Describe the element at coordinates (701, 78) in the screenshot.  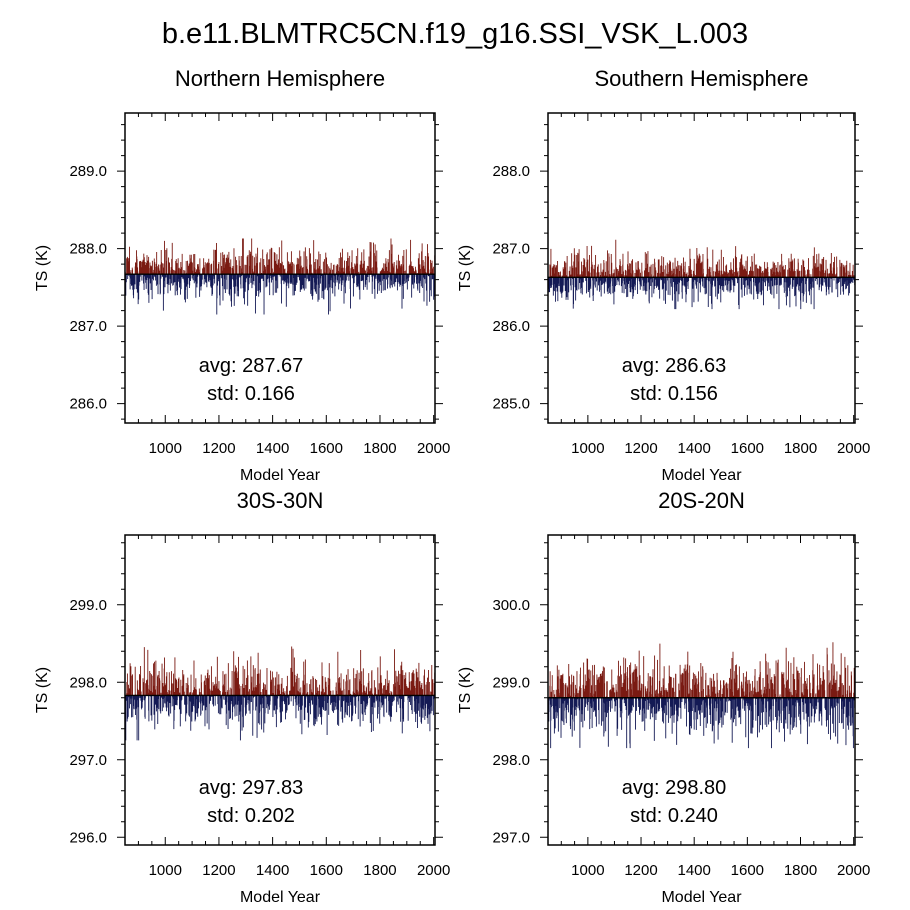
I see `panel-title: Southern Hemisphere` at that location.